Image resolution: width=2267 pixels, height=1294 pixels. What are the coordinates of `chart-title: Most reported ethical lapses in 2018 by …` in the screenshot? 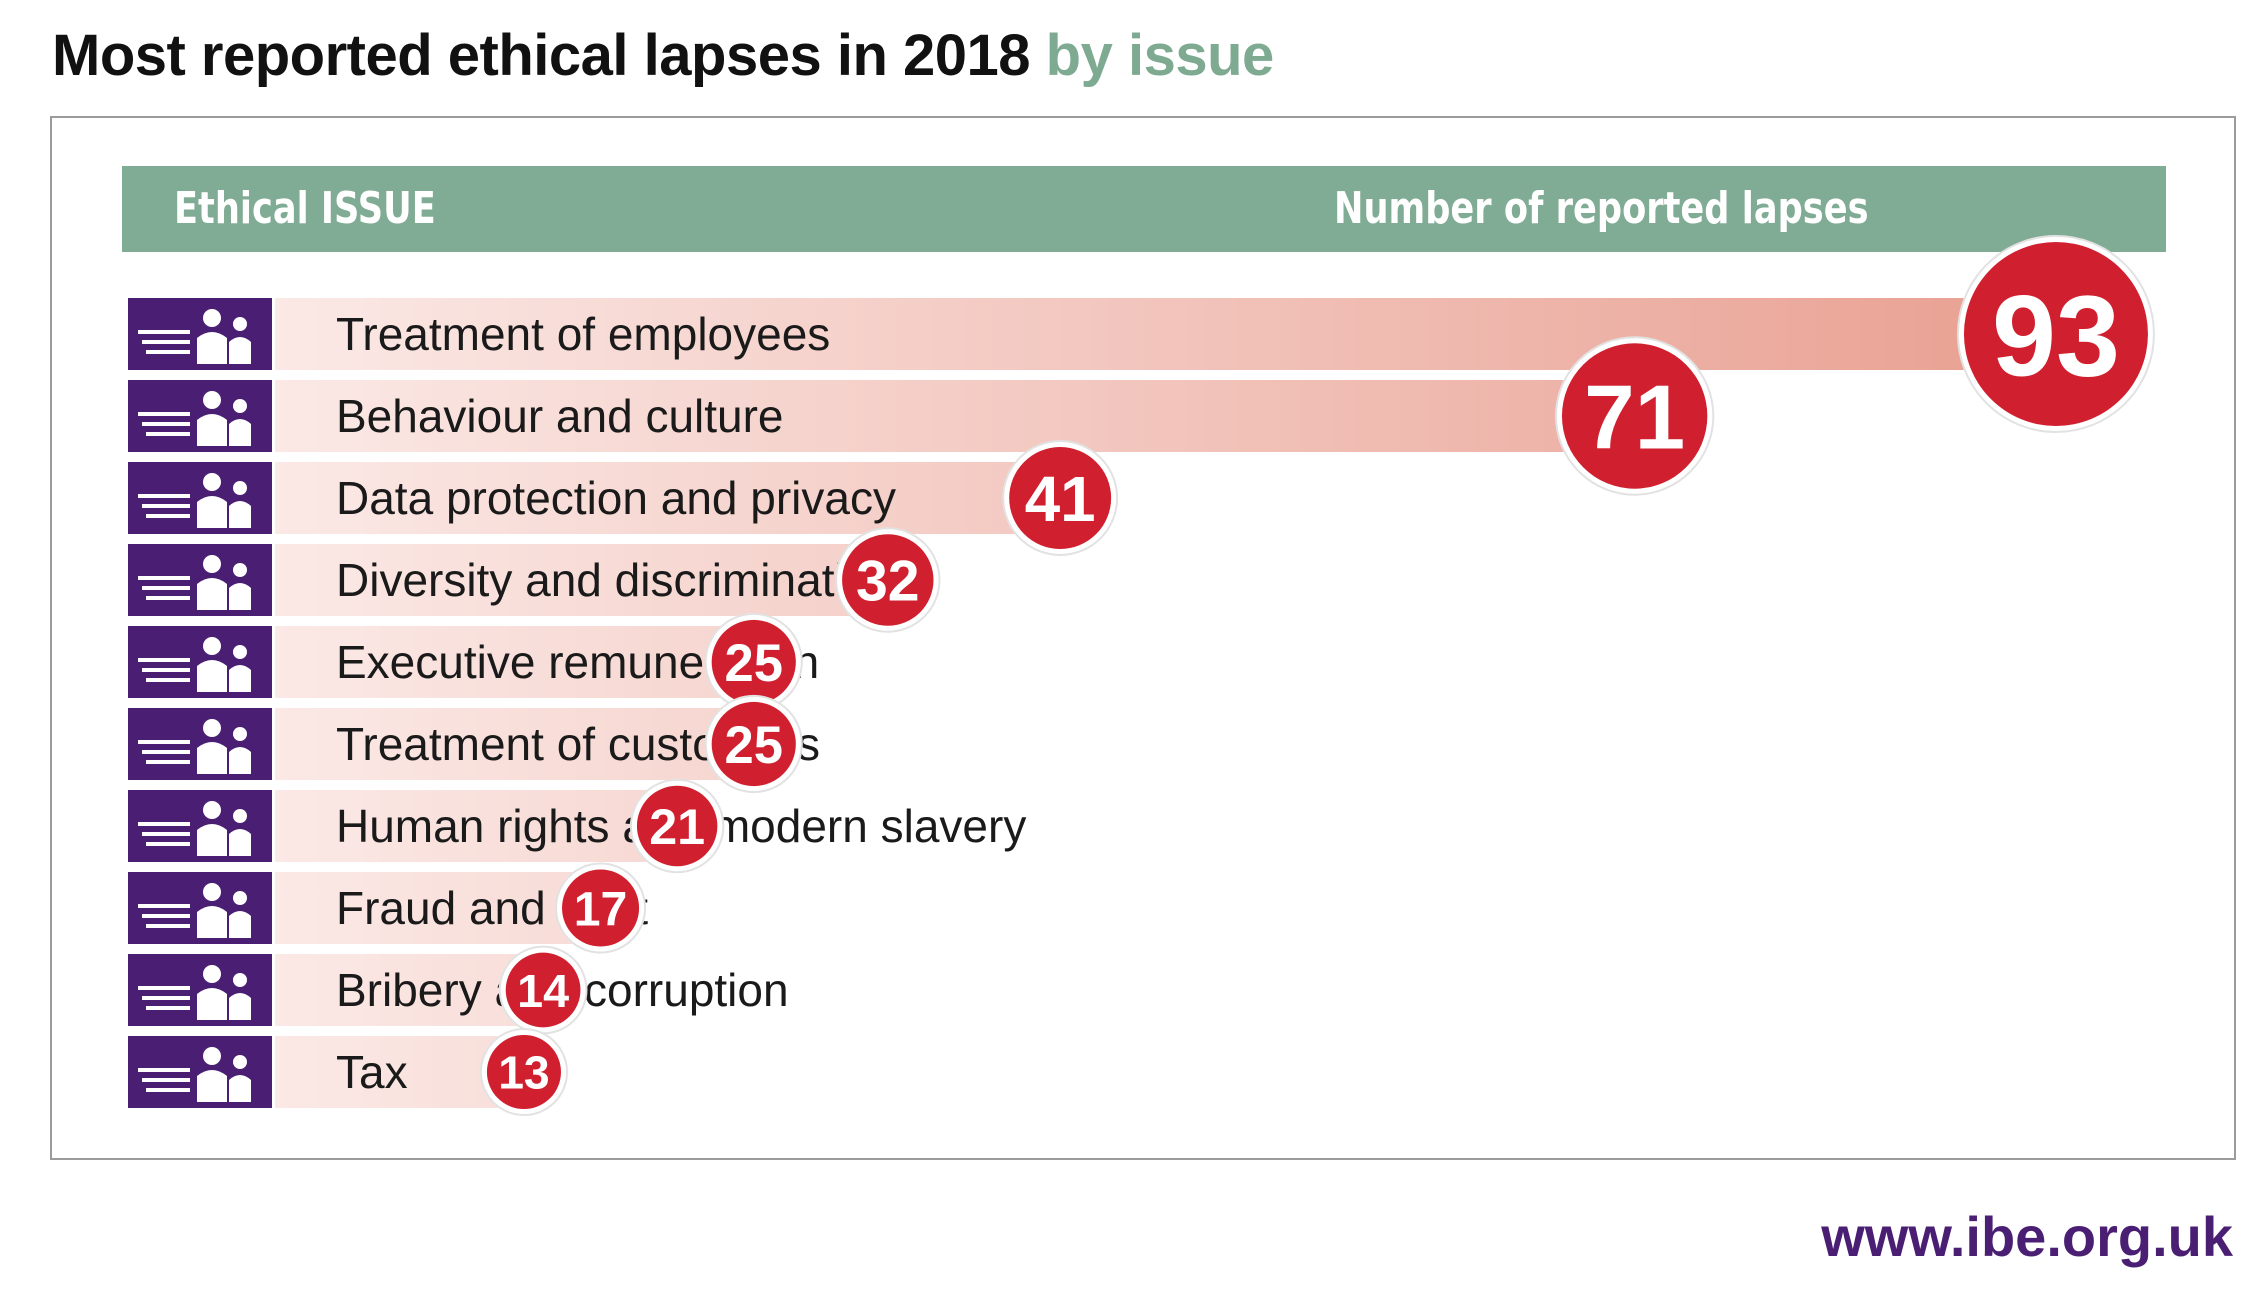 It's located at (663, 55).